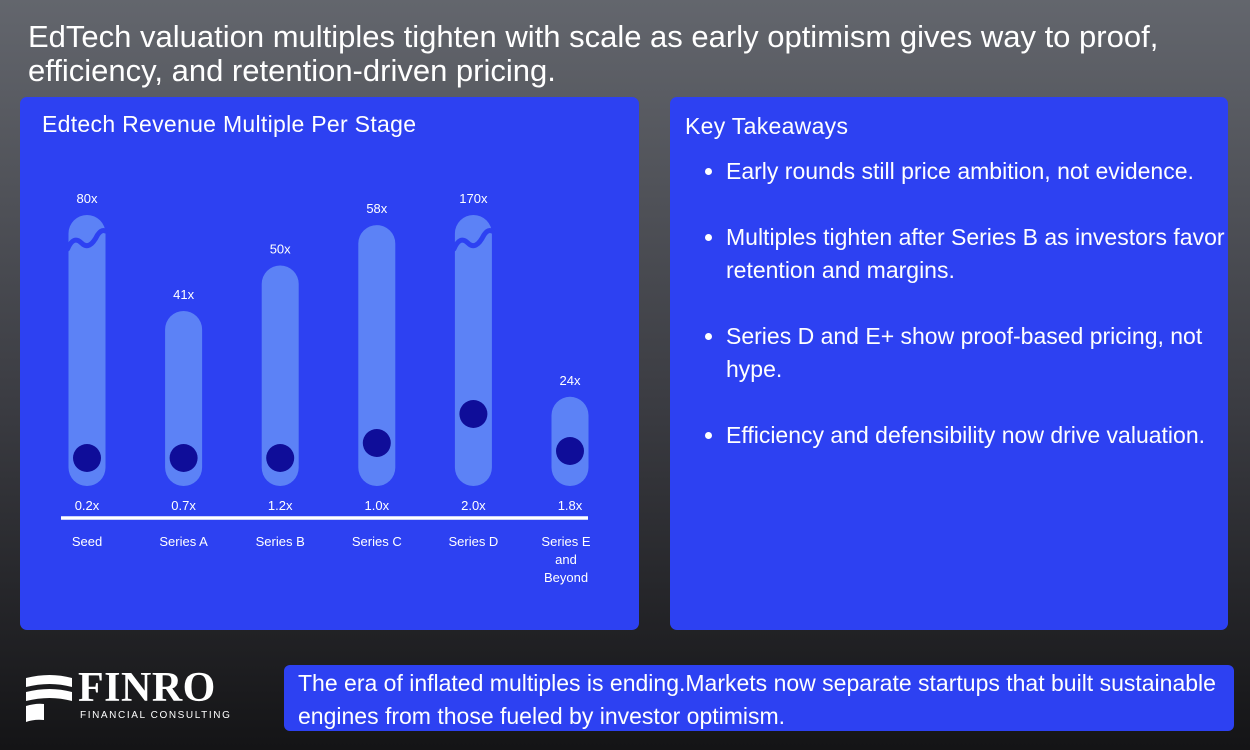 This screenshot has height=750, width=1250. I want to click on low-value-label: 1.8x, so click(570, 505).